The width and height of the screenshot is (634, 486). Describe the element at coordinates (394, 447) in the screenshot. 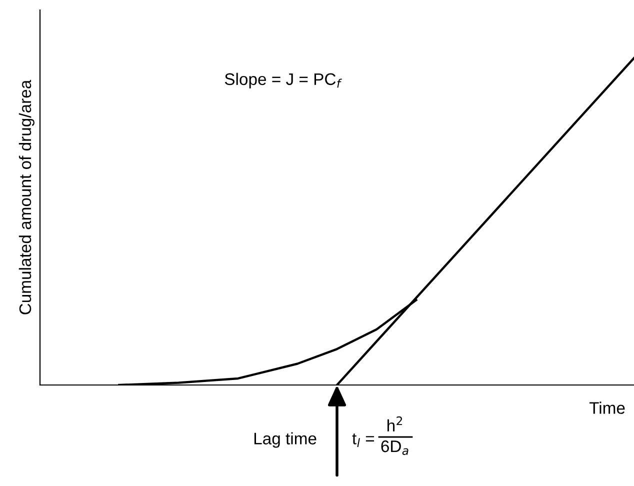

I see `text: 6D$_{a}$` at that location.